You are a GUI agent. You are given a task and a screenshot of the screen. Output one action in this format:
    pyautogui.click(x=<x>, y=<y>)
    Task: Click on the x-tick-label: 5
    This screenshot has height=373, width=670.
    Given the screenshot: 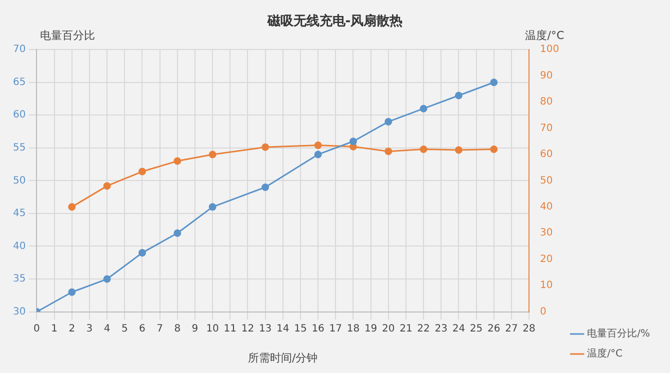 What is the action you would take?
    pyautogui.click(x=124, y=328)
    